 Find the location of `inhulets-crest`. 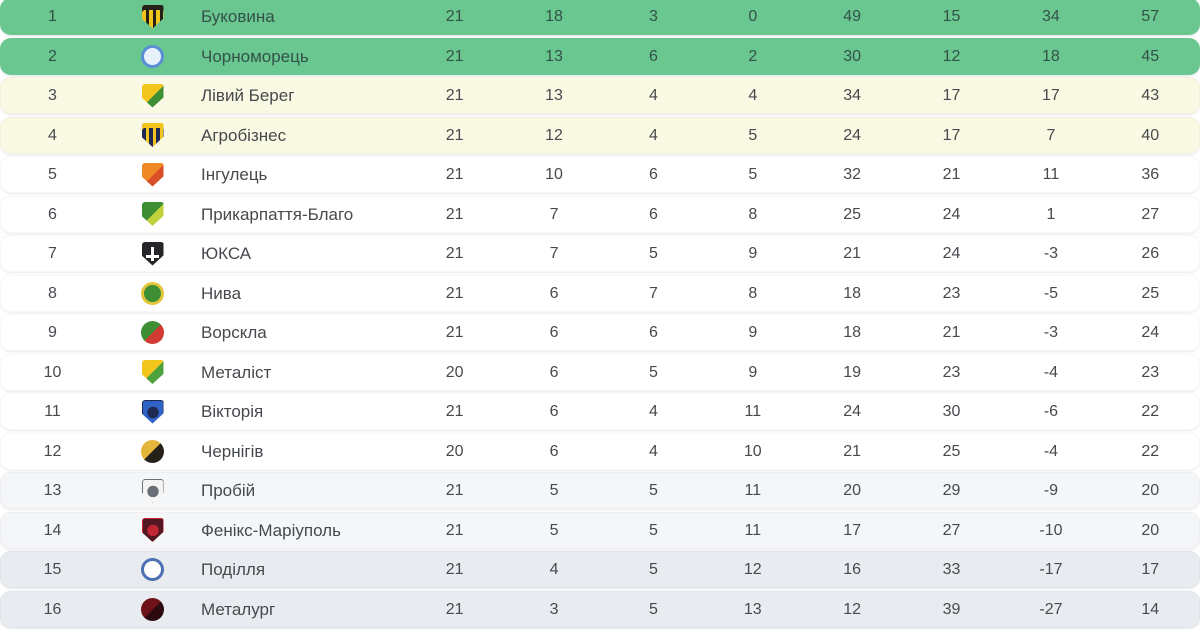

inhulets-crest is located at coordinates (152, 174).